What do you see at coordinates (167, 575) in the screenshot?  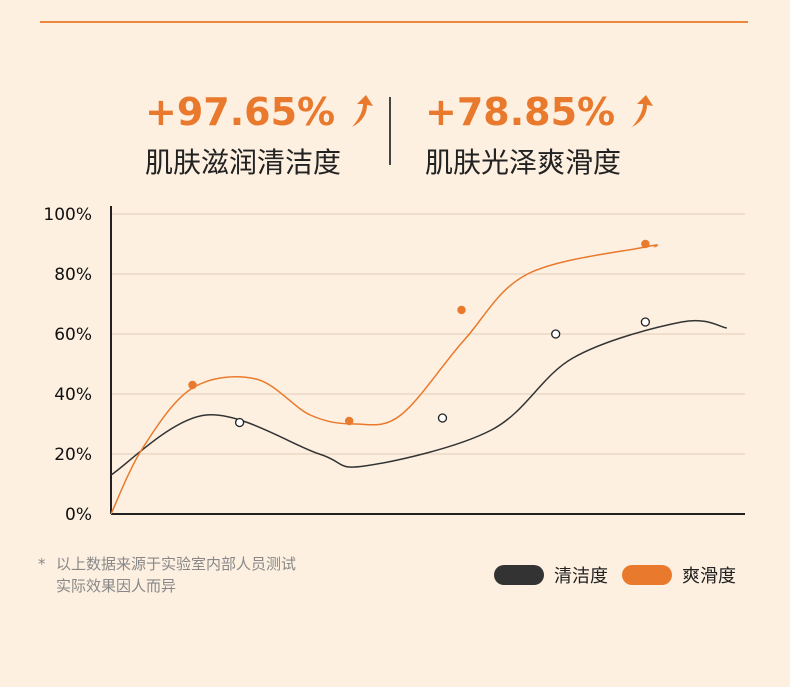 I see `footnote: * 以上数据来源于实验室内部人员测试 实际效果因人而异` at bounding box center [167, 575].